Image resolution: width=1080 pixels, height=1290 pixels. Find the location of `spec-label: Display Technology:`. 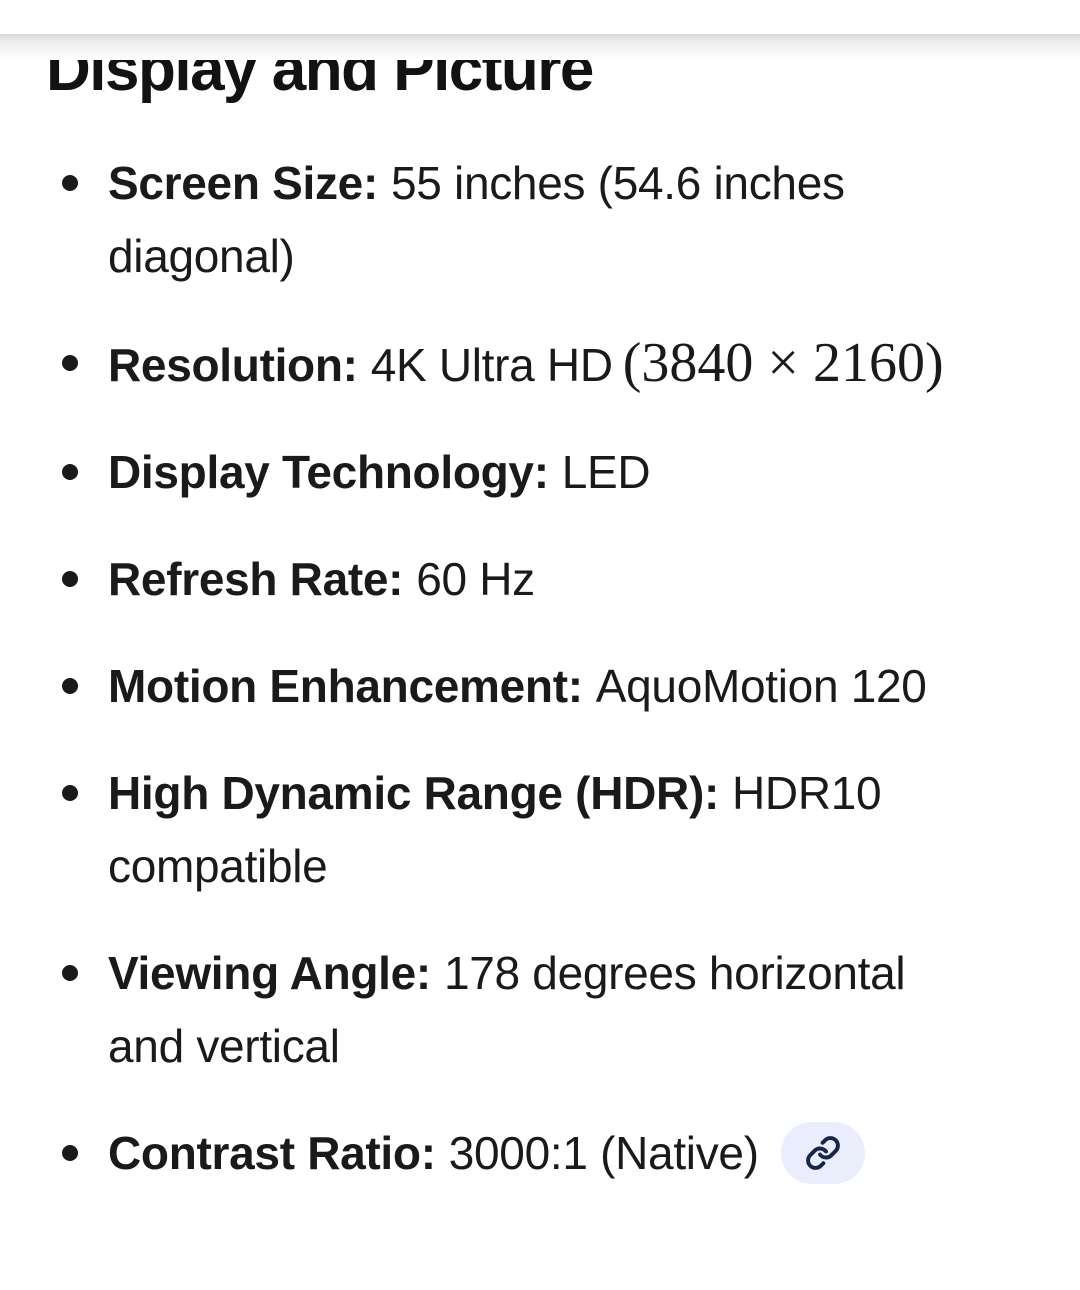

spec-label: Display Technology: is located at coordinates (328, 472).